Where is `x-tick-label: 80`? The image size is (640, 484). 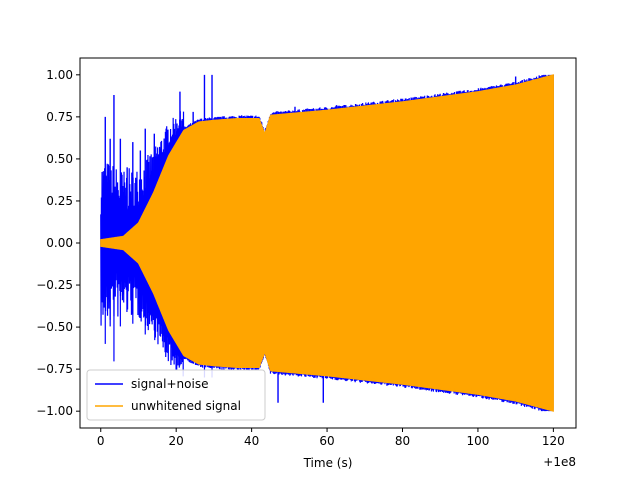 x-tick-label: 80 is located at coordinates (402, 441).